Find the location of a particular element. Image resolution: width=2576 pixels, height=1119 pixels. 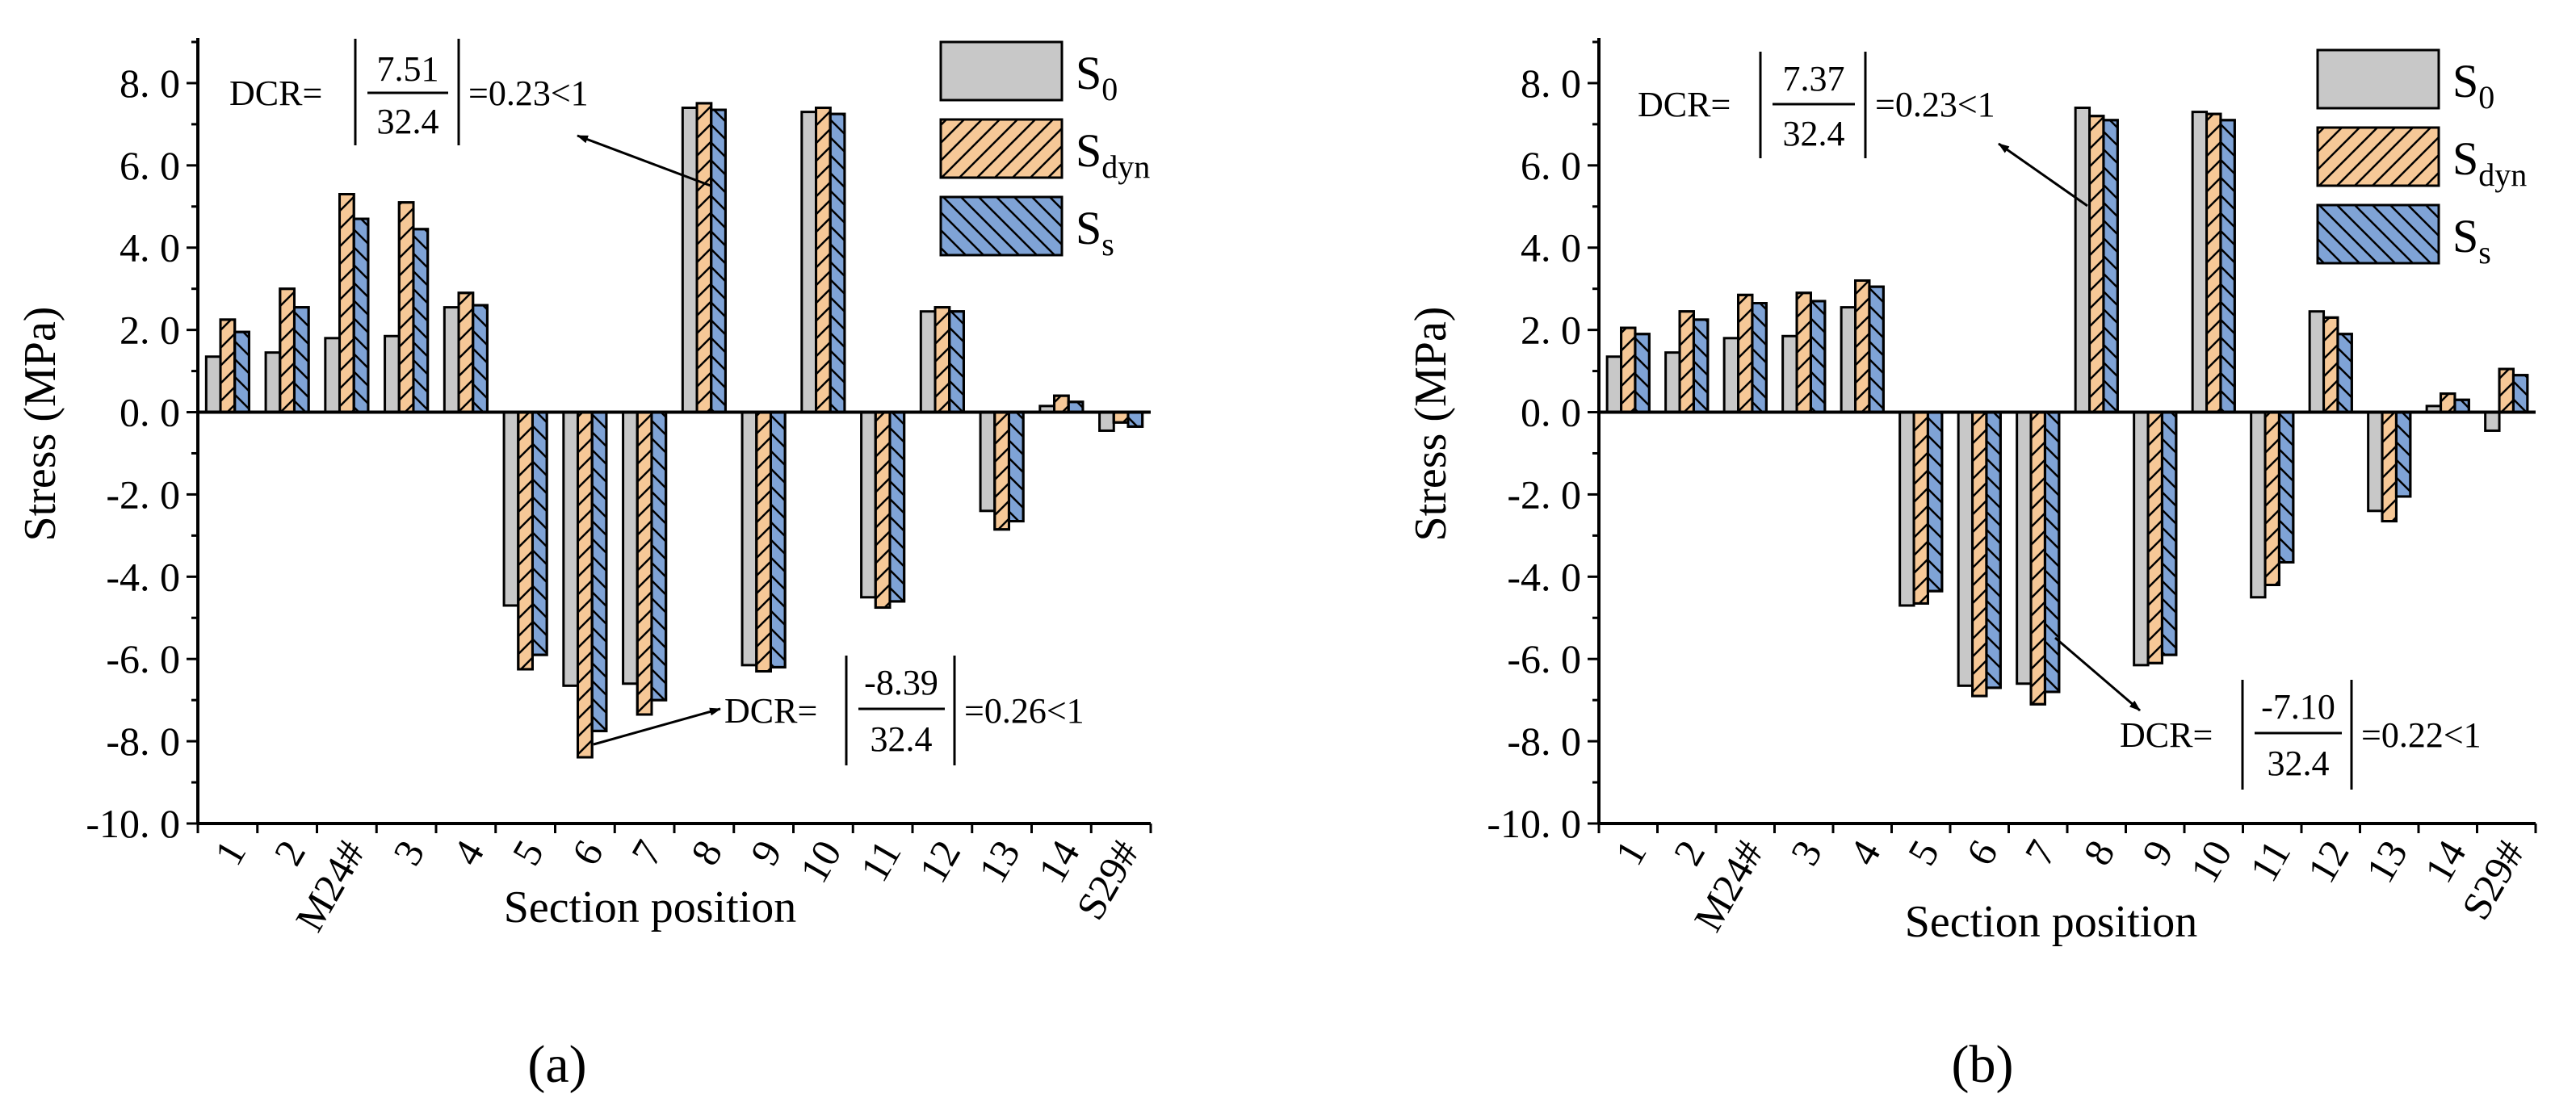

legend-label-s0: S0 is located at coordinates (2473, 85).